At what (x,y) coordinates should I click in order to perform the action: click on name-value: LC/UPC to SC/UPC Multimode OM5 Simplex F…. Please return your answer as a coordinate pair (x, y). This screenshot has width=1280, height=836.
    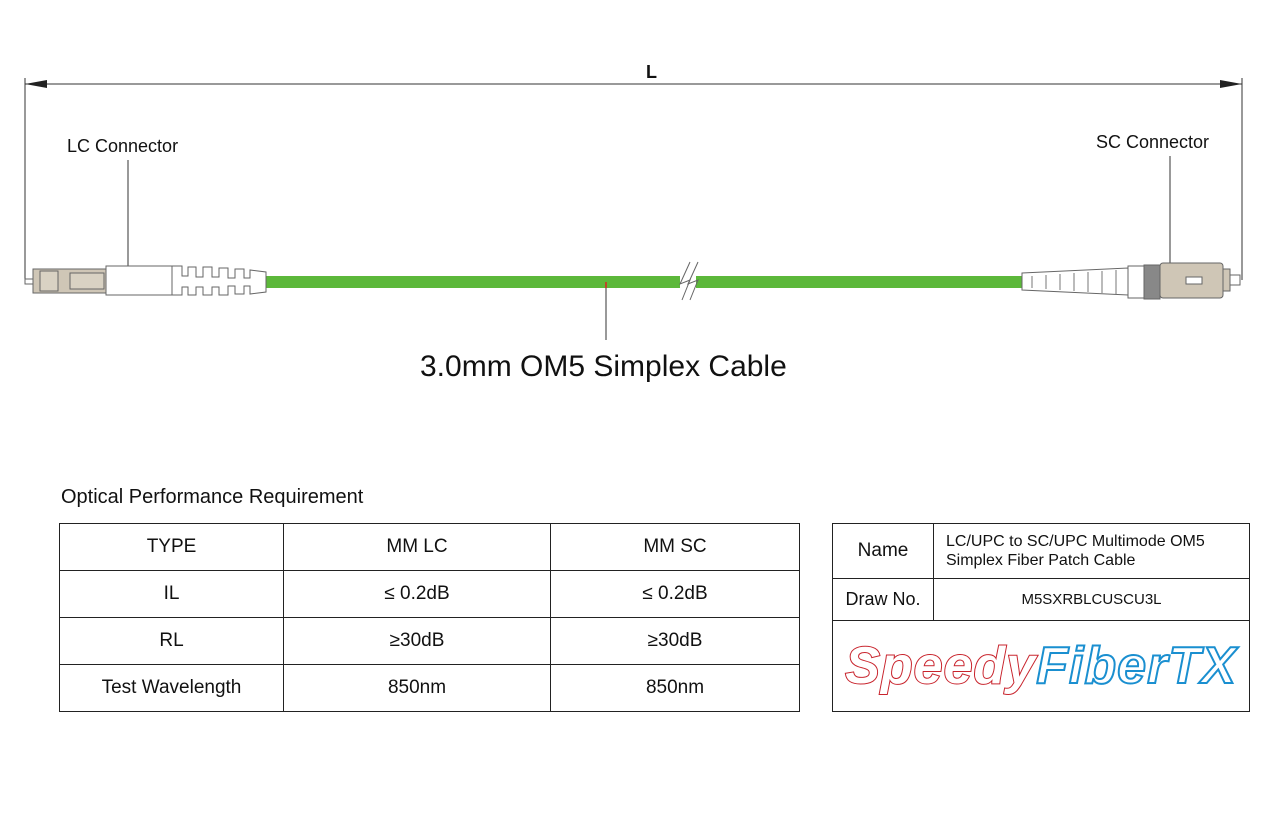
    Looking at the image, I should click on (1091, 551).